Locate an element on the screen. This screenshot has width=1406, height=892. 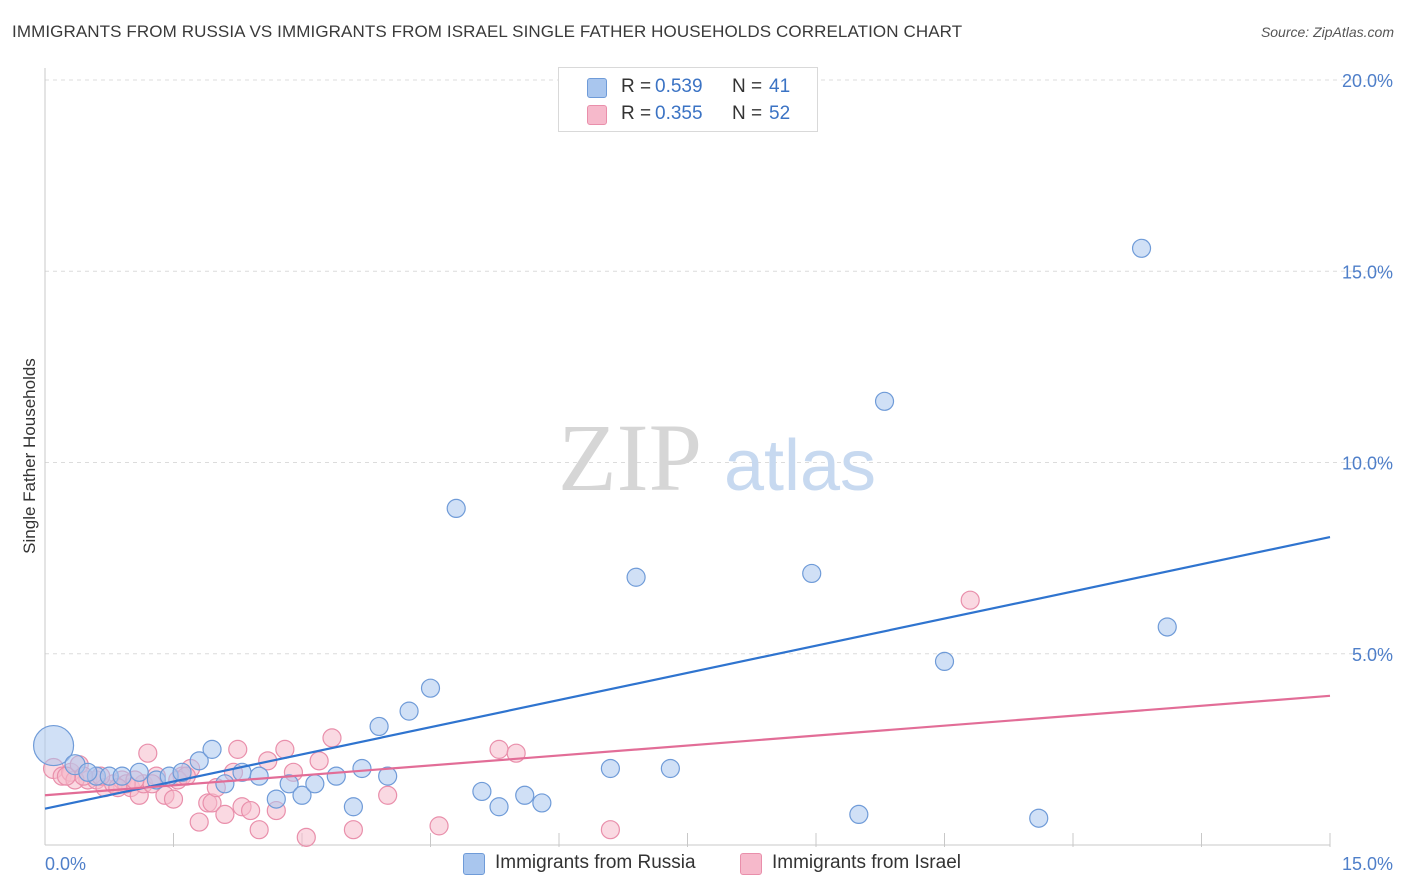
legend-r-value: 0.539 is located at coordinates (679, 86).